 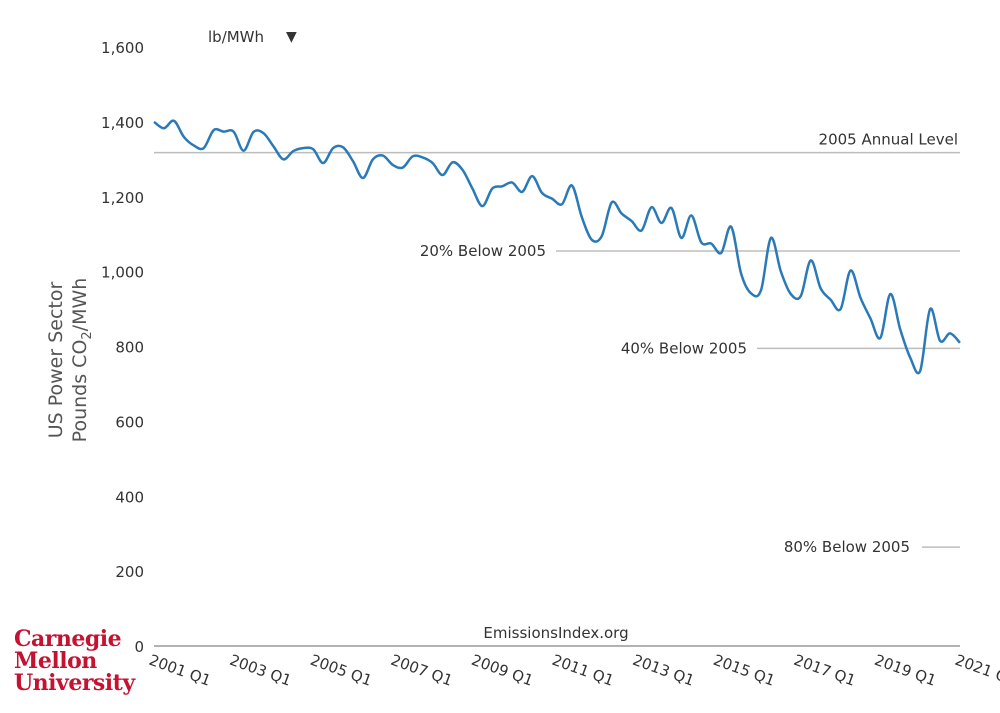 I want to click on y-tick-label: 800, so click(x=129, y=348).